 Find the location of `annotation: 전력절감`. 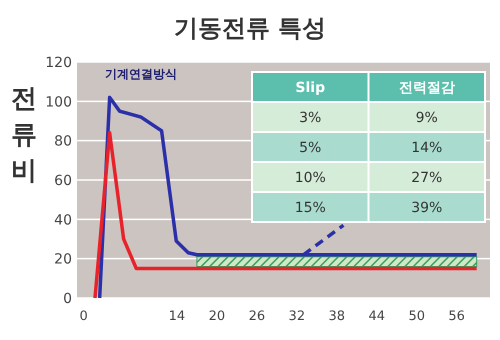

annotation: 전력절감 is located at coordinates (426, 88).